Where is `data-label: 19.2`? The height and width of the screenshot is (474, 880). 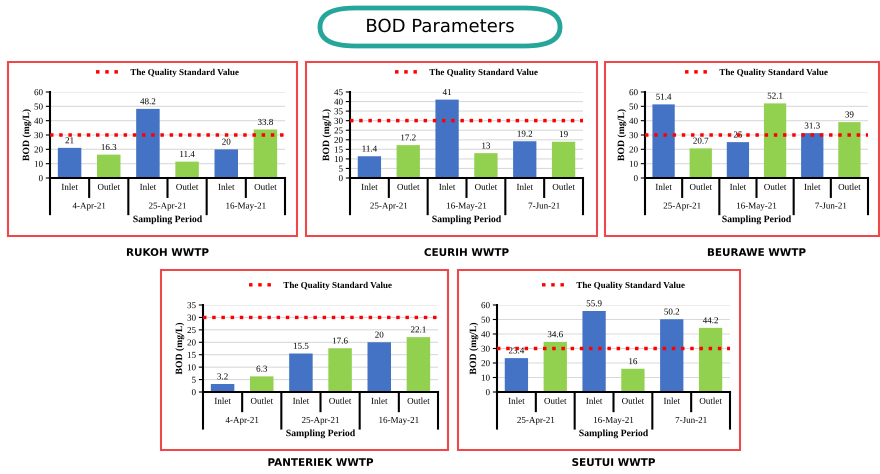
data-label: 19.2 is located at coordinates (525, 133).